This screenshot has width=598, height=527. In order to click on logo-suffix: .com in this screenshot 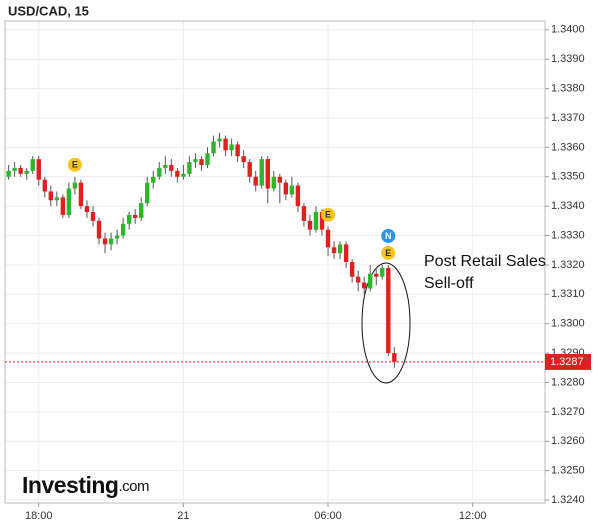, I will do `click(133, 486)`.